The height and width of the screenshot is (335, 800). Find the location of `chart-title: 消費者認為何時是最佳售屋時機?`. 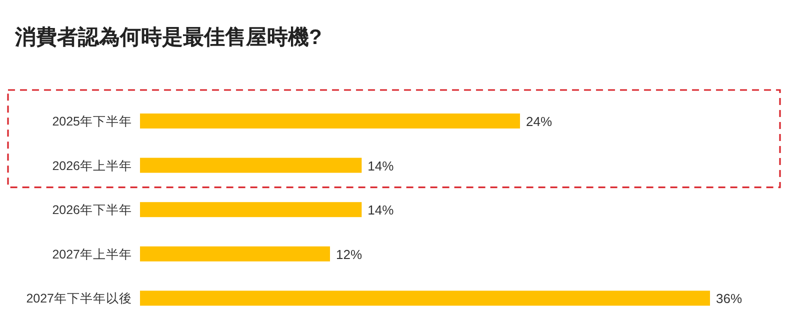

chart-title: 消費者認為何時是最佳售屋時機? is located at coordinates (168, 37).